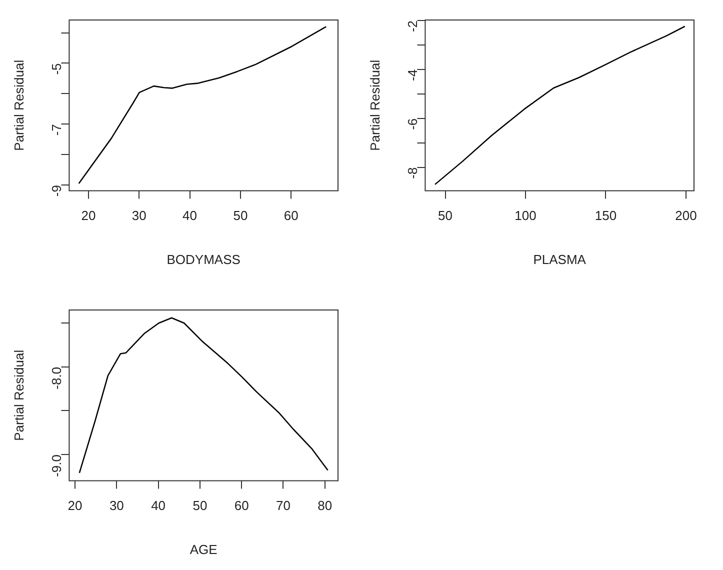 Image resolution: width=723 pixels, height=570 pixels. Describe the element at coordinates (56, 378) in the screenshot. I see `y-tick-label: -8.0` at that location.